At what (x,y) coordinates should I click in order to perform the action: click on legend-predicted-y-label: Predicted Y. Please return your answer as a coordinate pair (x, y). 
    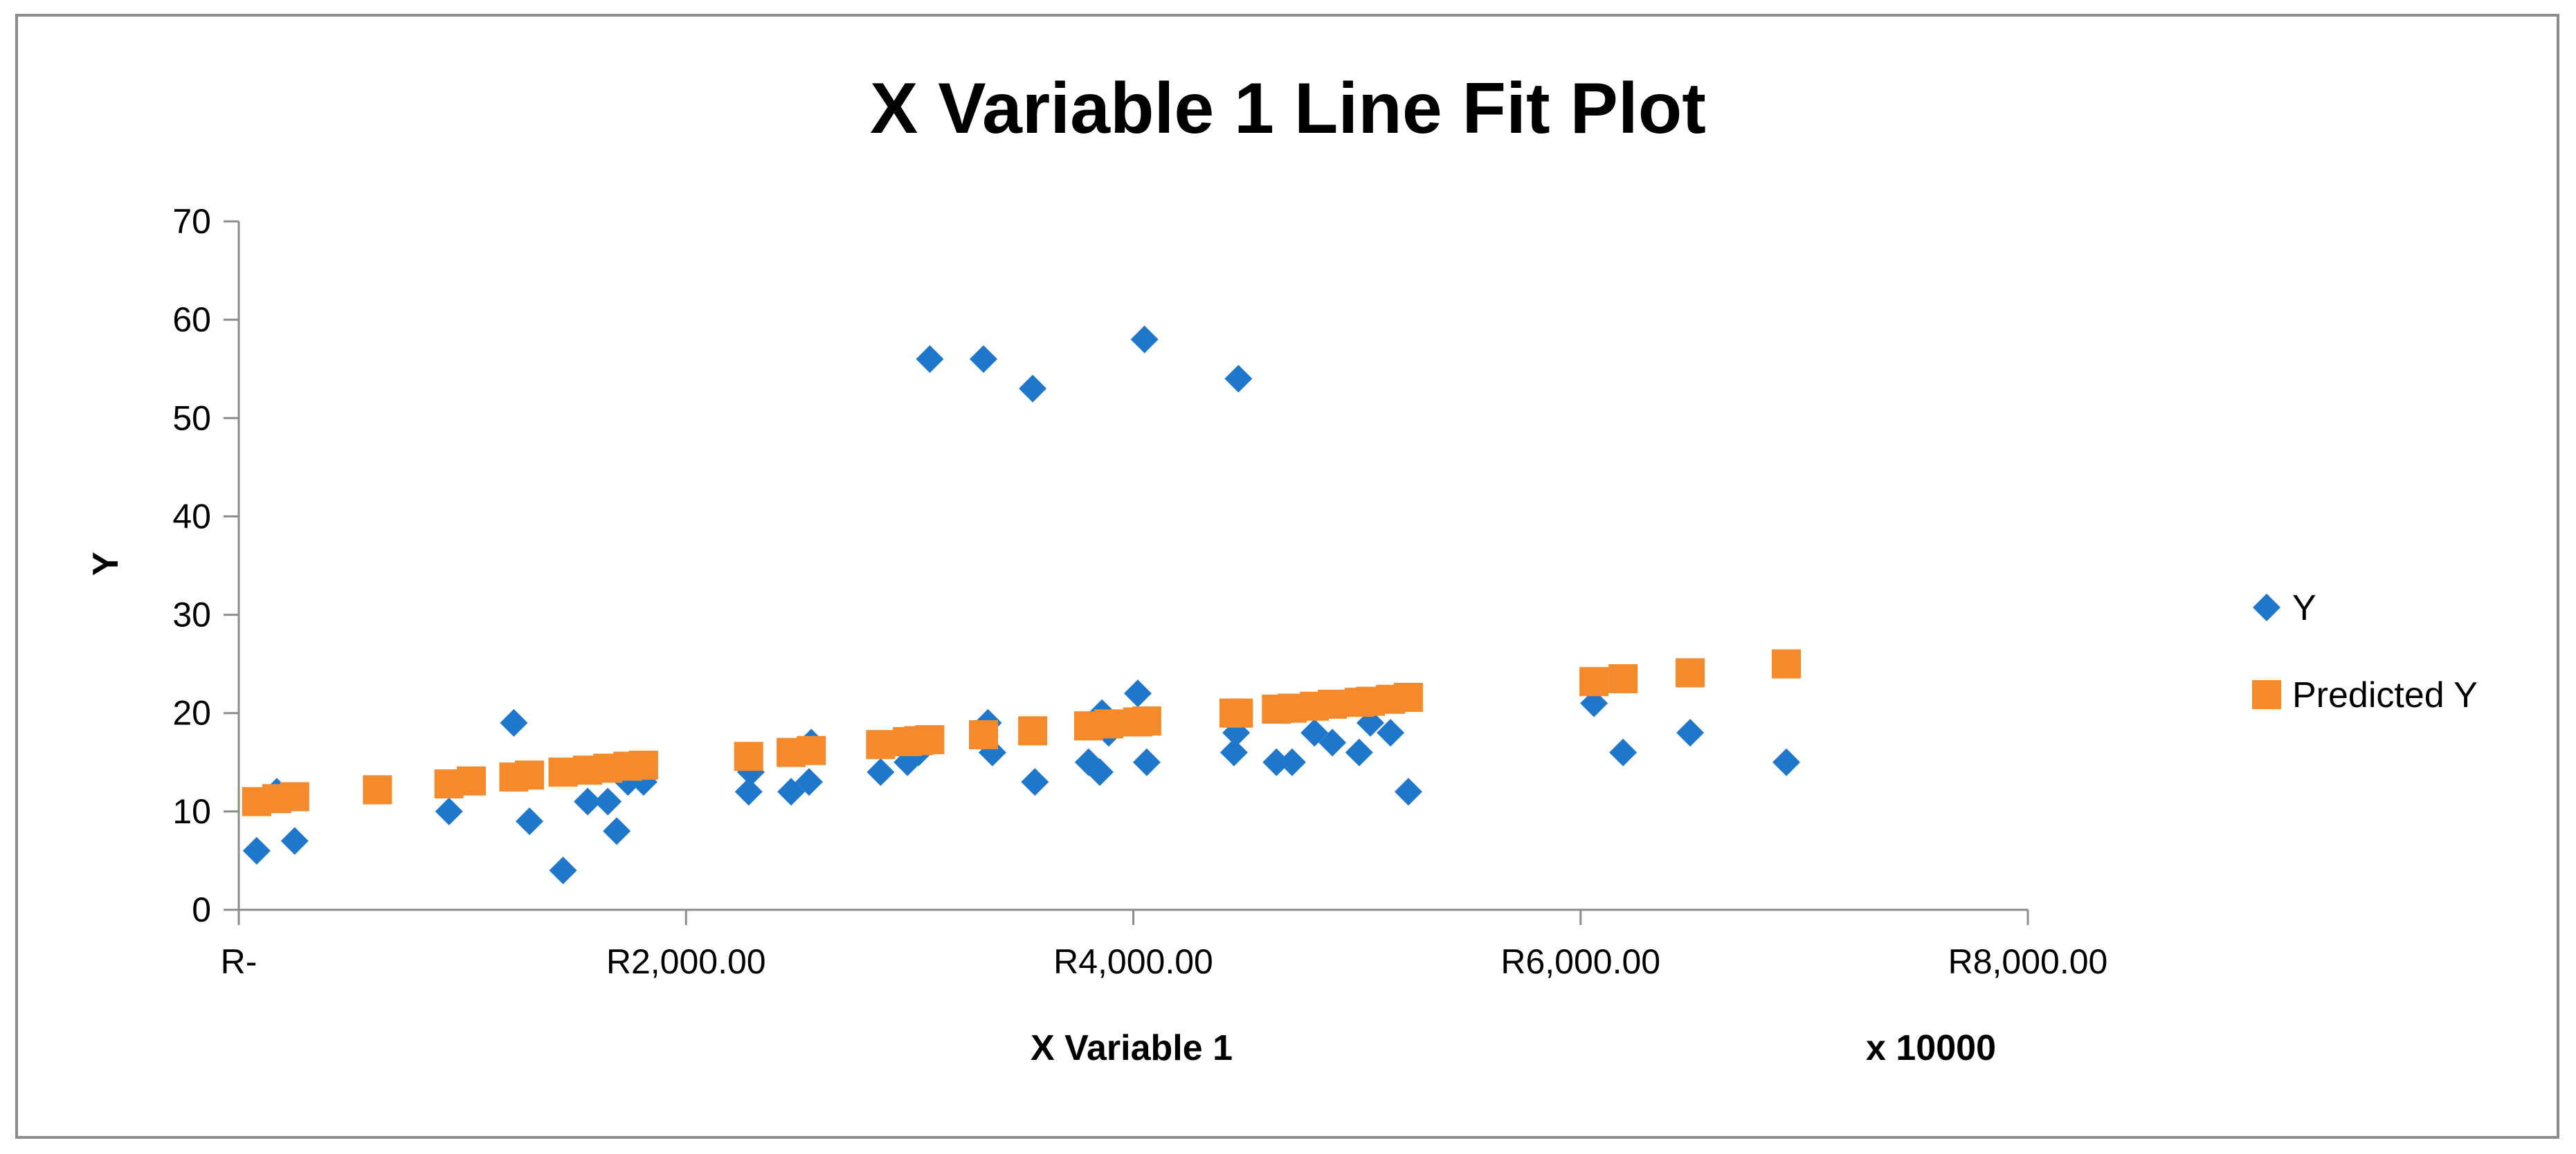
    Looking at the image, I should click on (2385, 695).